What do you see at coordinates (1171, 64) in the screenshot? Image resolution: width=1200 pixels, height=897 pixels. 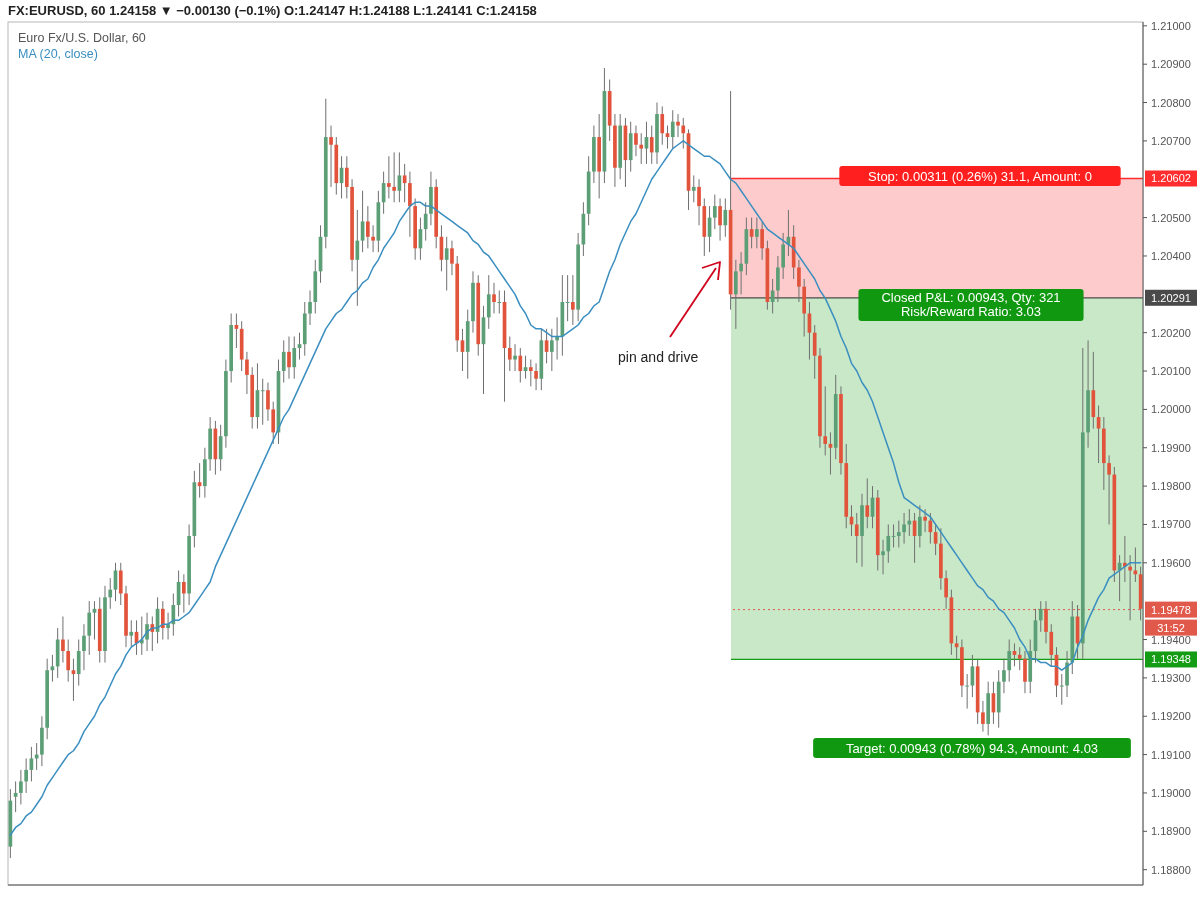 I see `y-tick-label: 1.20900` at bounding box center [1171, 64].